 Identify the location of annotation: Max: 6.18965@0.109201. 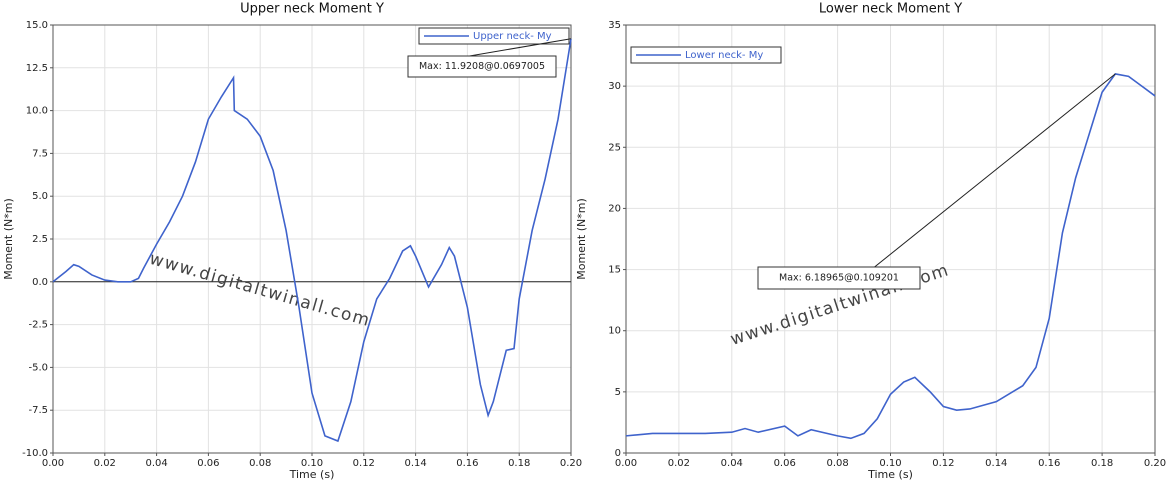
(839, 278).